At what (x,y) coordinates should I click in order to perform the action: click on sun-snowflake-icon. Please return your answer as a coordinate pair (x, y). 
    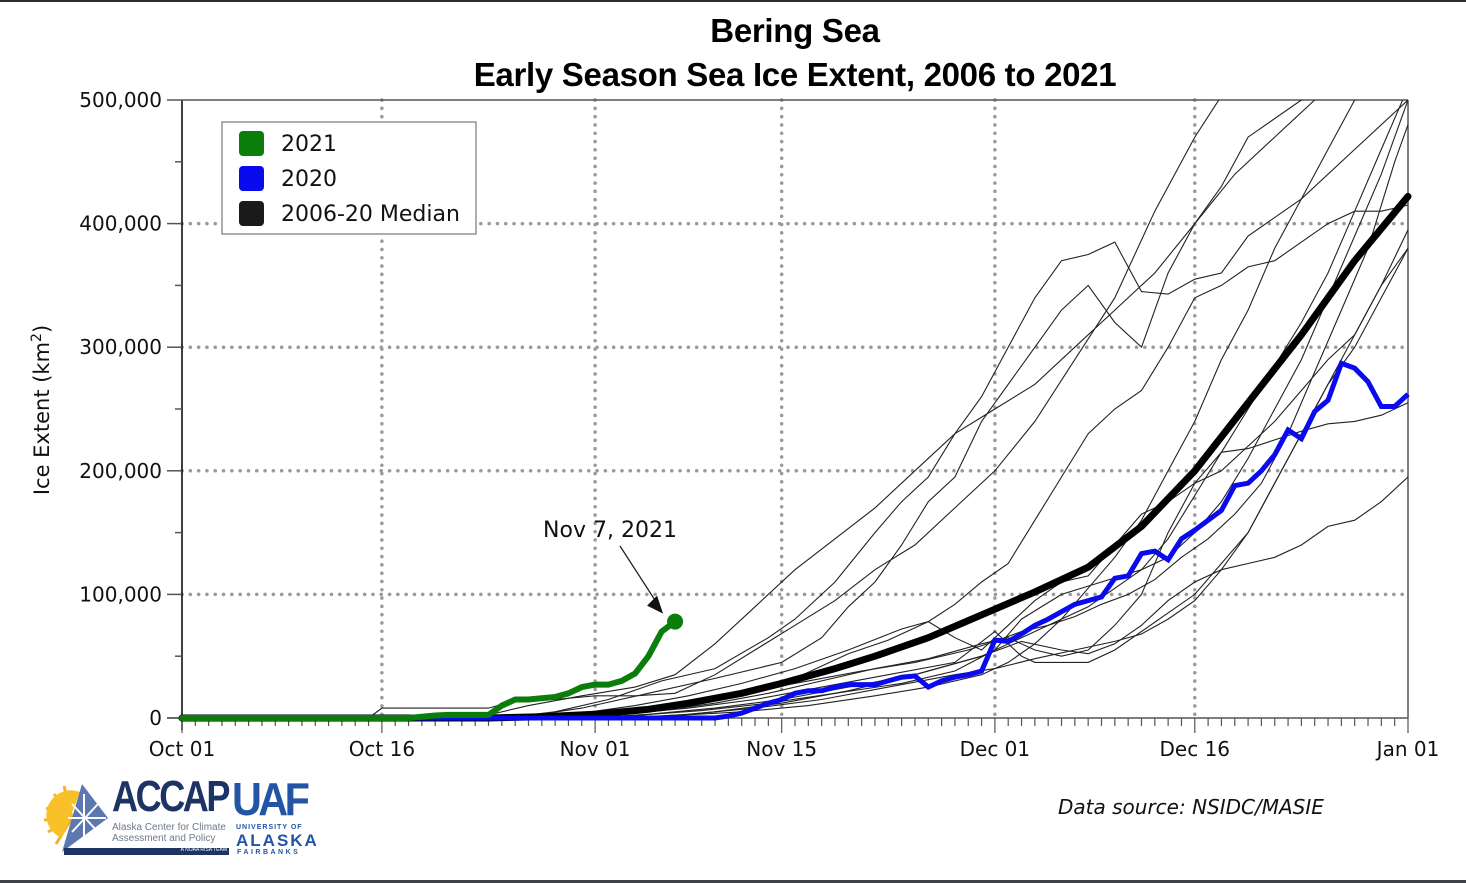
    Looking at the image, I should click on (75, 818).